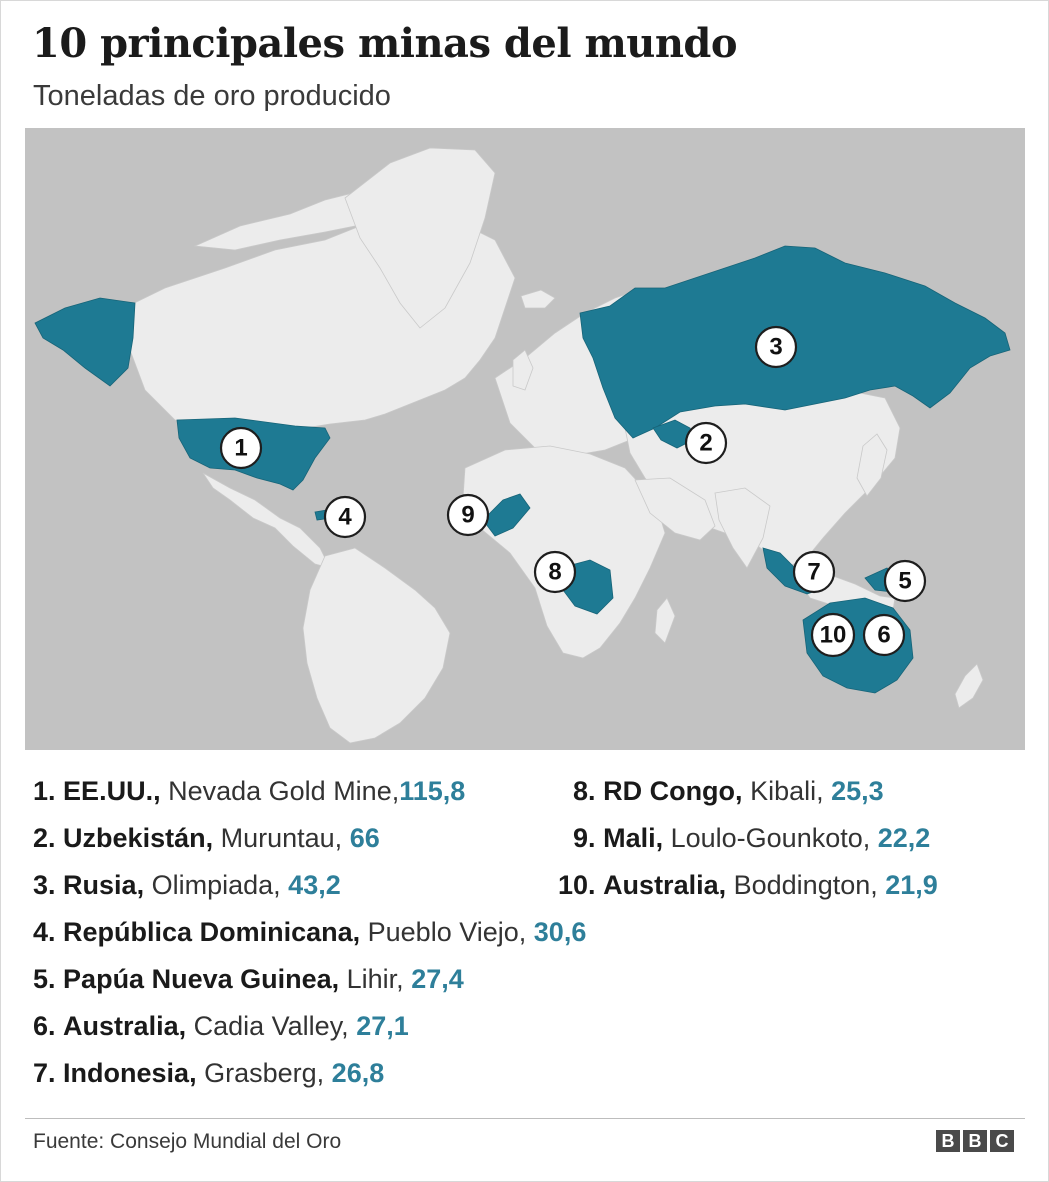 The height and width of the screenshot is (1182, 1049). I want to click on marker-2: 2, so click(706, 443).